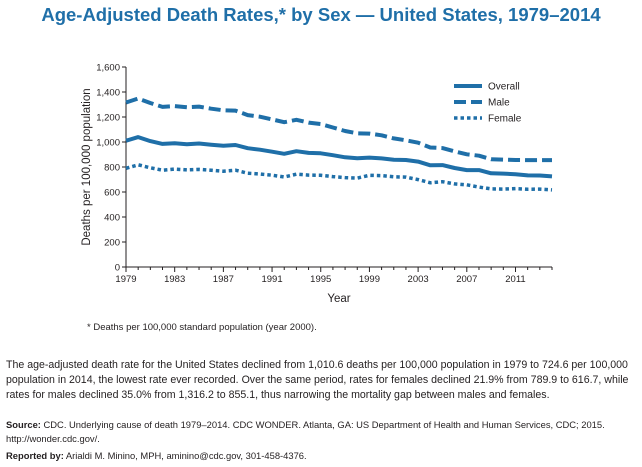 This screenshot has width=642, height=467. What do you see at coordinates (338, 129) in the screenshot?
I see `series-line-male` at bounding box center [338, 129].